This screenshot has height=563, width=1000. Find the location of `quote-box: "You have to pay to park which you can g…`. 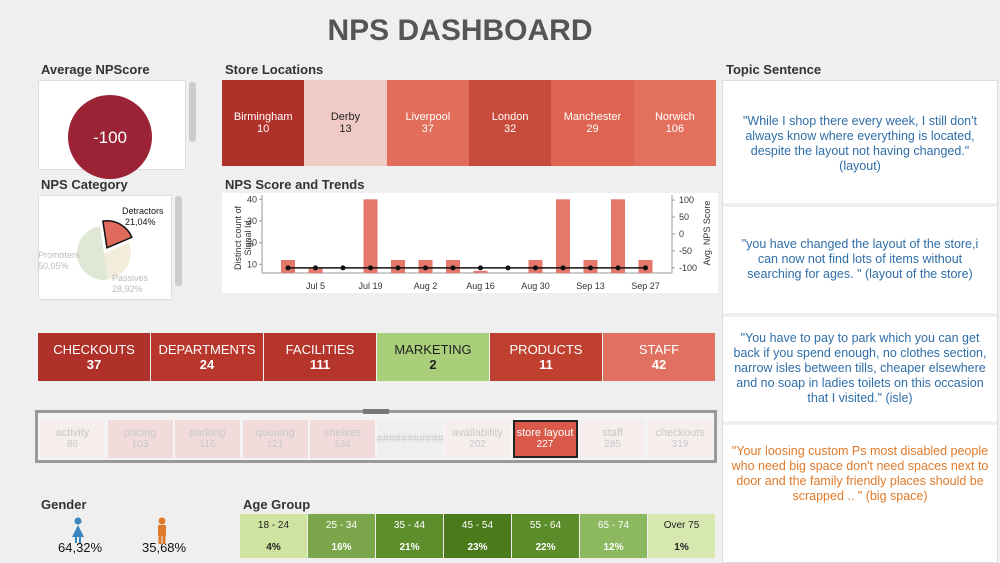

quote-box: "You have to pay to park which you can g… is located at coordinates (860, 368).